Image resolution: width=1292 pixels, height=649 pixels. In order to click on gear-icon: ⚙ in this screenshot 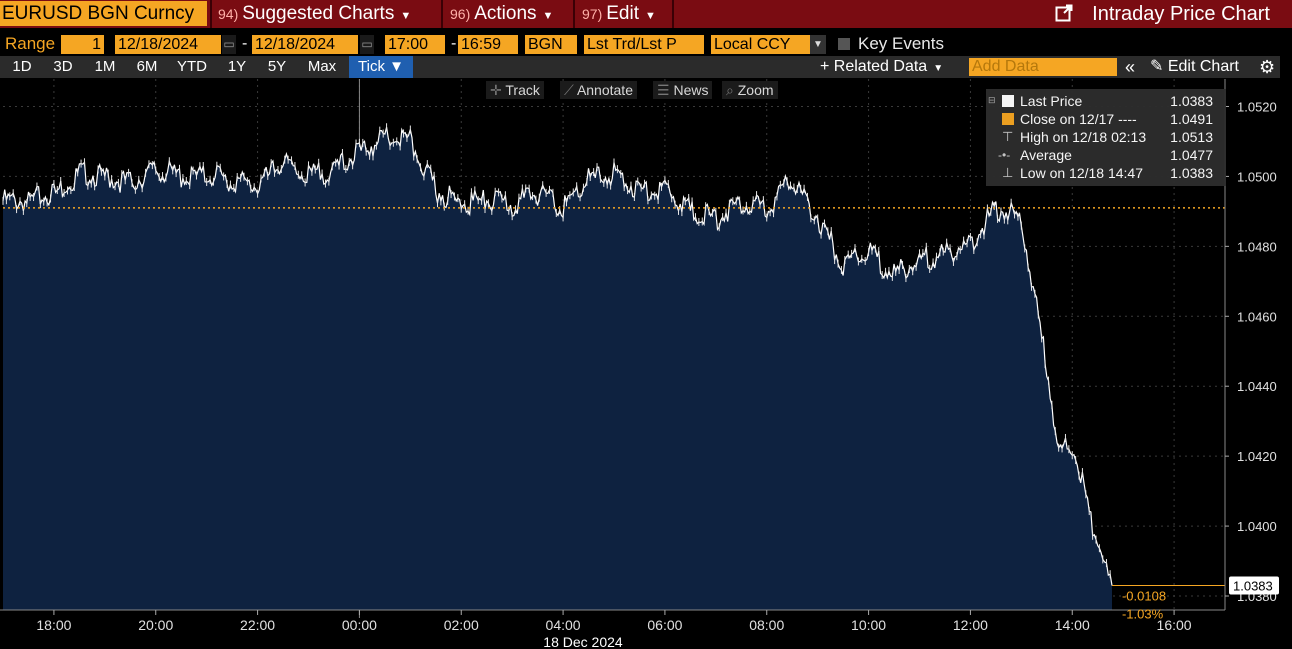, I will do `click(1267, 67)`.